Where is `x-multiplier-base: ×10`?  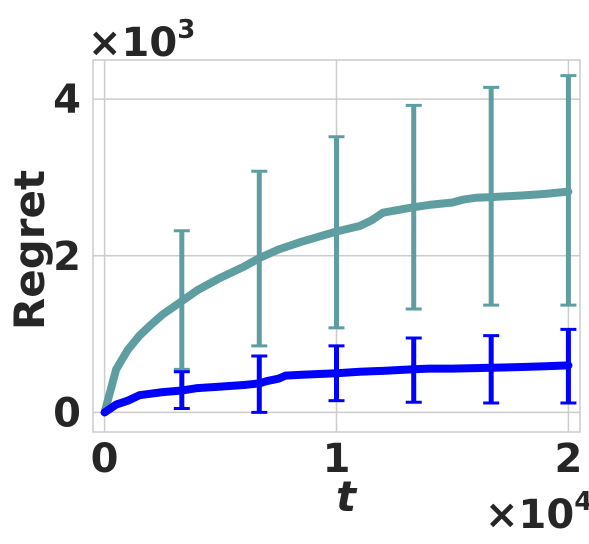 x-multiplier-base: ×10 is located at coordinates (529, 515).